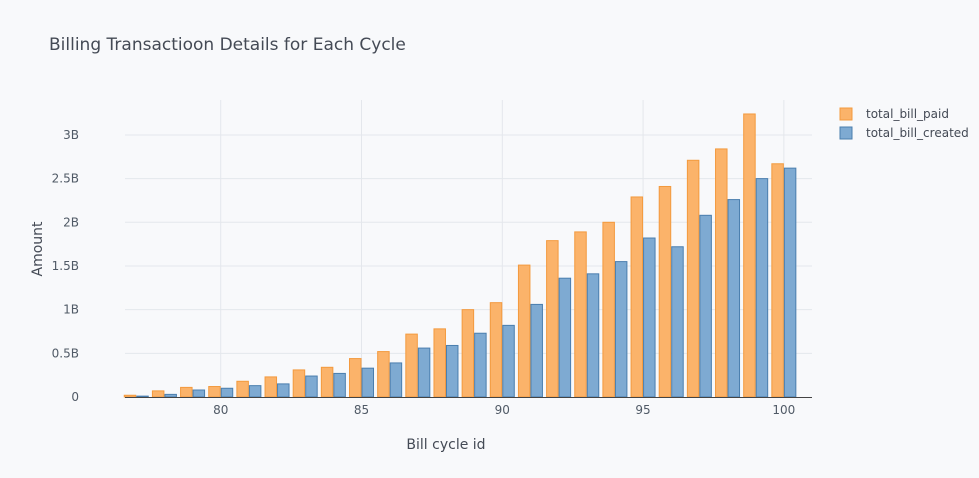 This screenshot has height=478, width=979. I want to click on y-tick-label: 2.5B, so click(65, 179).